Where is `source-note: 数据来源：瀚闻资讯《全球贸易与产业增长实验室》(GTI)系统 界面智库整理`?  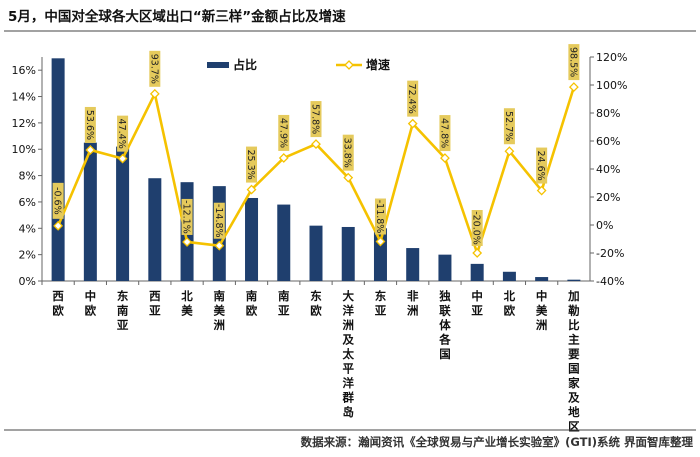 source-note: 数据来源：瀚闻资讯《全球贸易与产业增长实验室》(GTI)系统 界面智库整理 is located at coordinates (497, 442).